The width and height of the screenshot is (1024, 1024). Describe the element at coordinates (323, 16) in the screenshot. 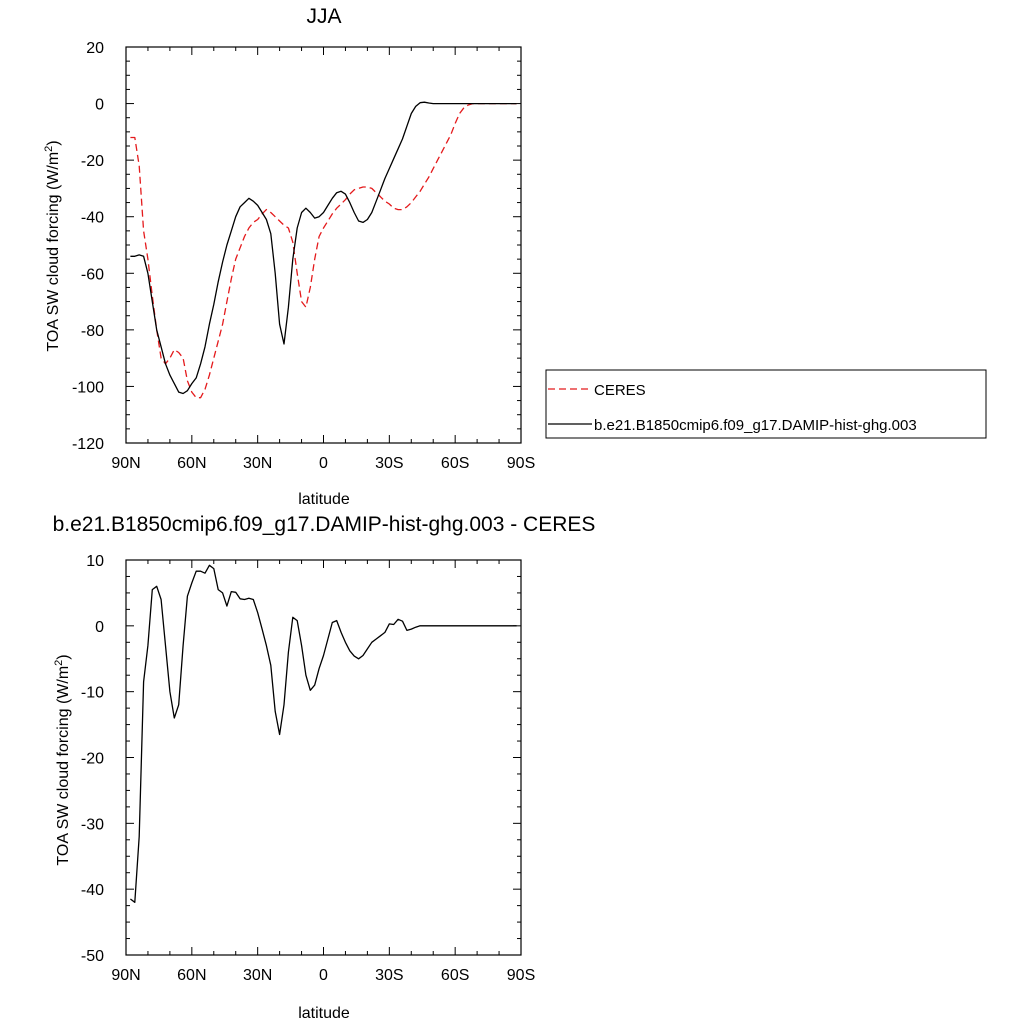

I see `chart-title: JJA` at that location.